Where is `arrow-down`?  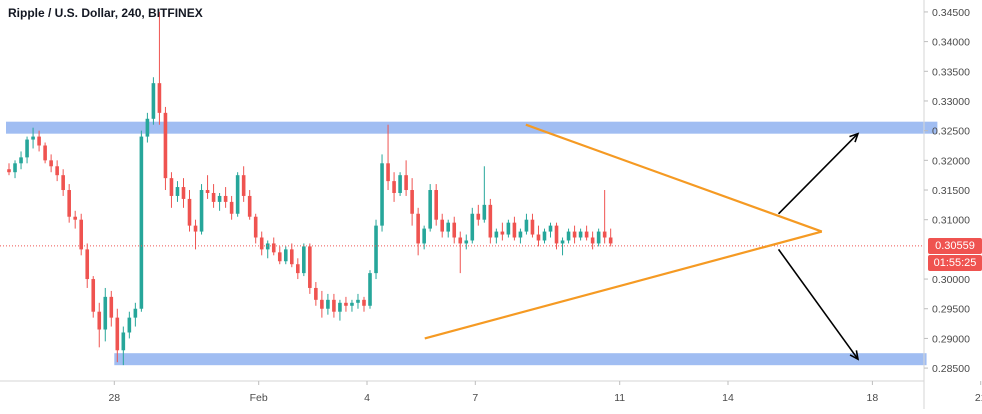
arrow-down is located at coordinates (818, 304).